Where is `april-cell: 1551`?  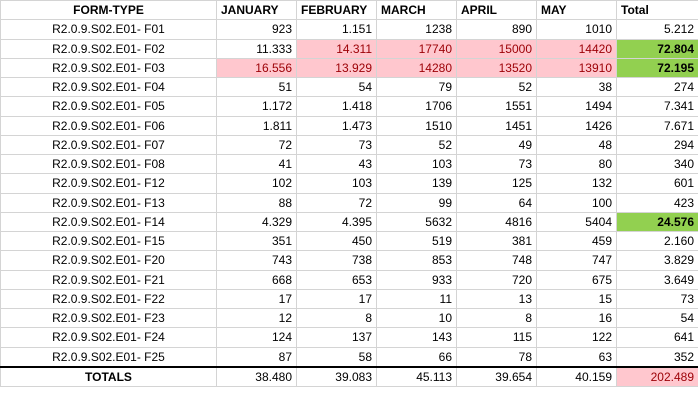 april-cell: 1551 is located at coordinates (496, 106).